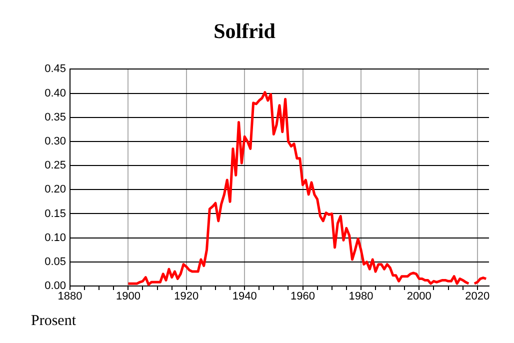 This screenshot has width=514, height=343. Describe the element at coordinates (55, 166) in the screenshot. I see `y-tick-label: 0.25` at that location.